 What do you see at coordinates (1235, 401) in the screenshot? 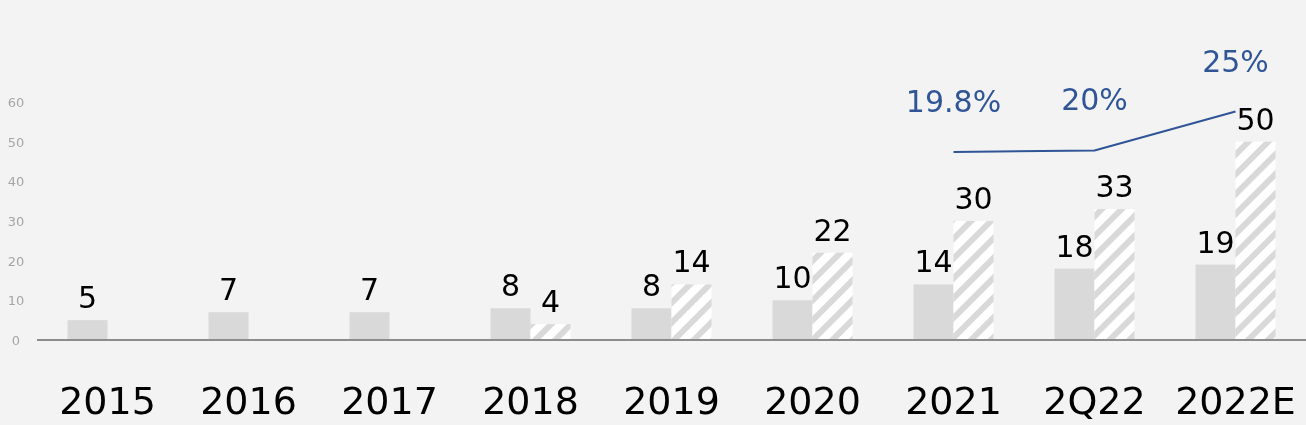
I see `x-tick-label: 2022E` at bounding box center [1235, 401].